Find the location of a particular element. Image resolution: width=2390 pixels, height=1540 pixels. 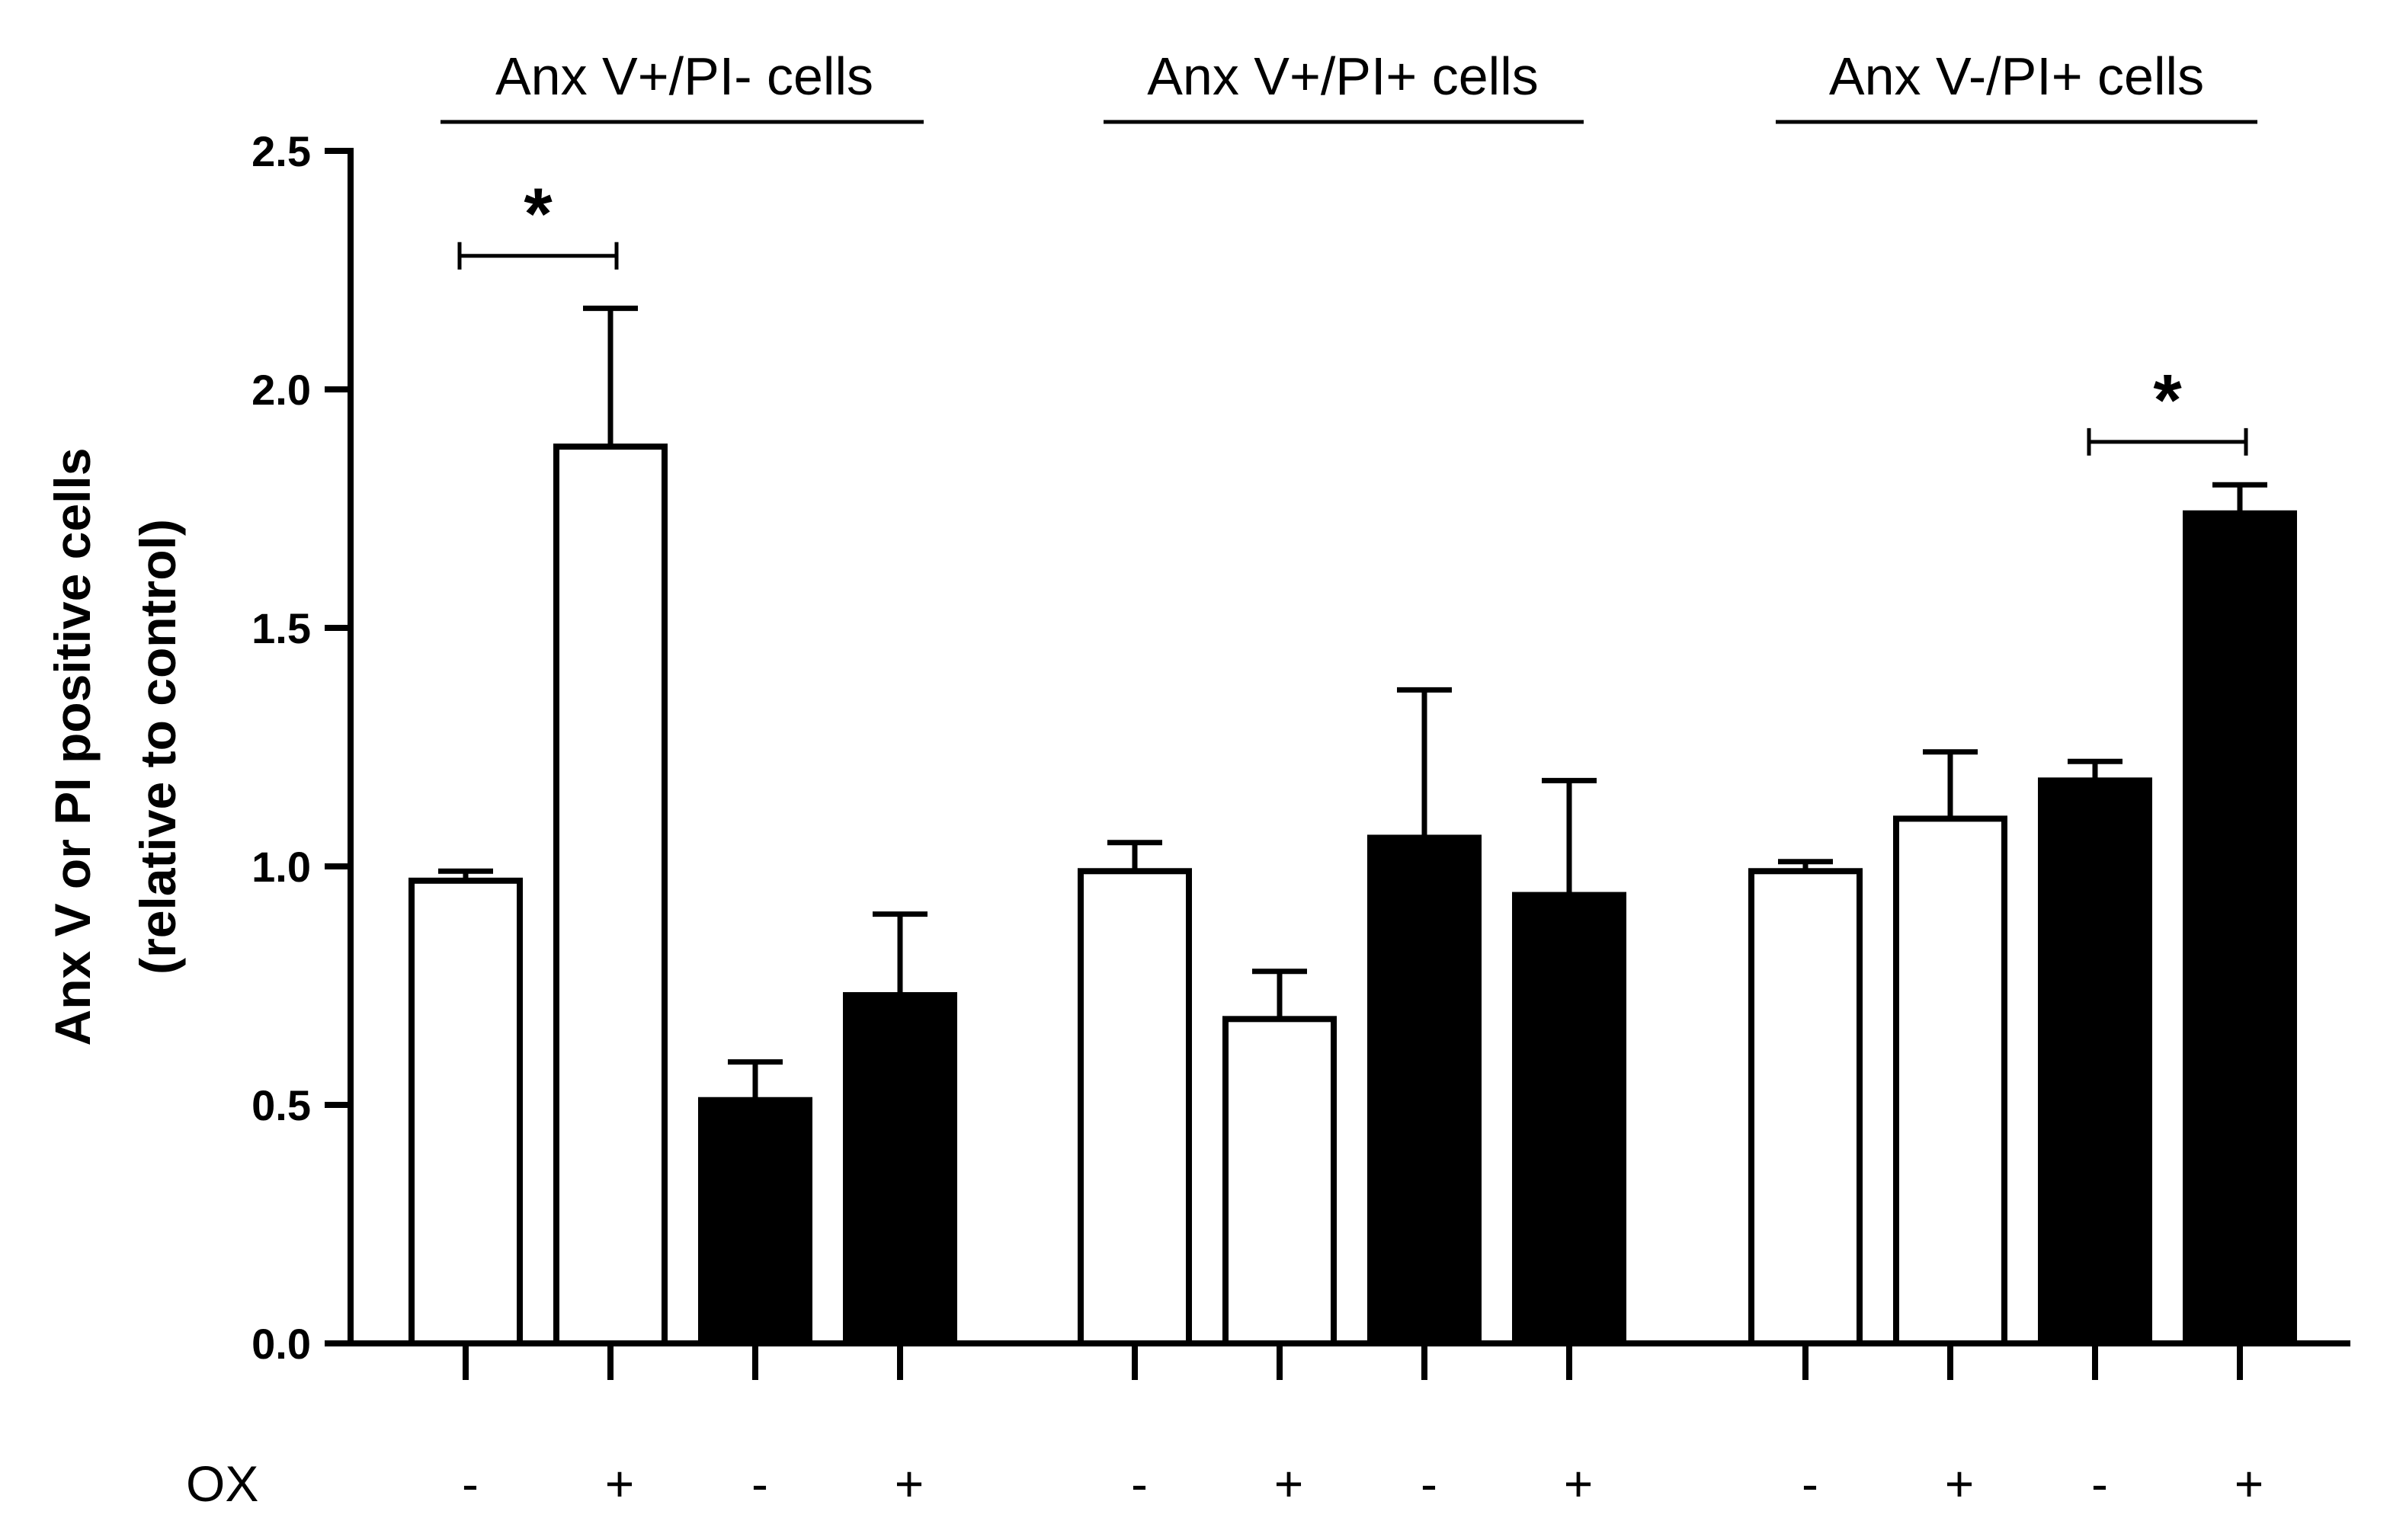

y-tick-label: 1.5 is located at coordinates (281, 628).